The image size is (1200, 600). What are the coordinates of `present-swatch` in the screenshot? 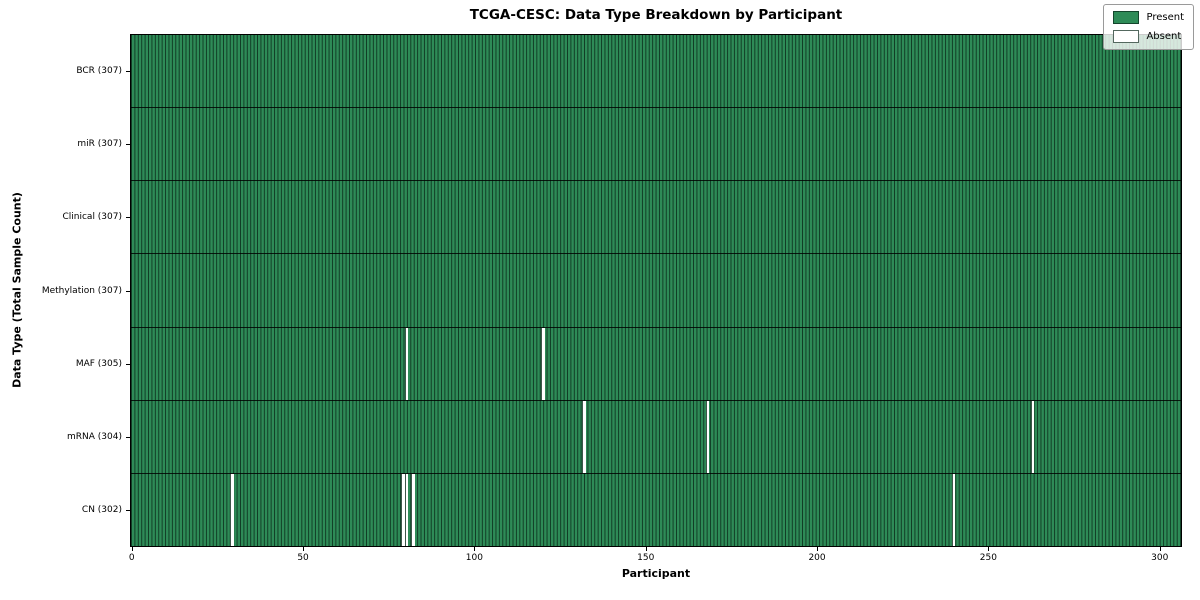 It's located at (1126, 17).